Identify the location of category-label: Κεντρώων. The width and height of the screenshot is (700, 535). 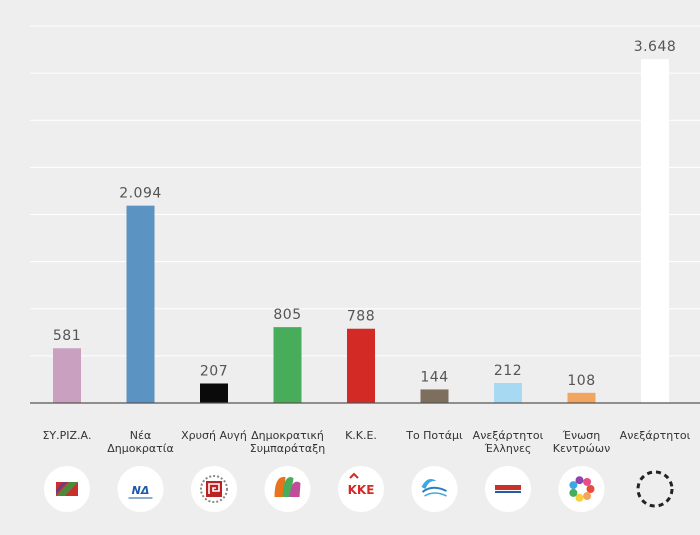
(581, 448).